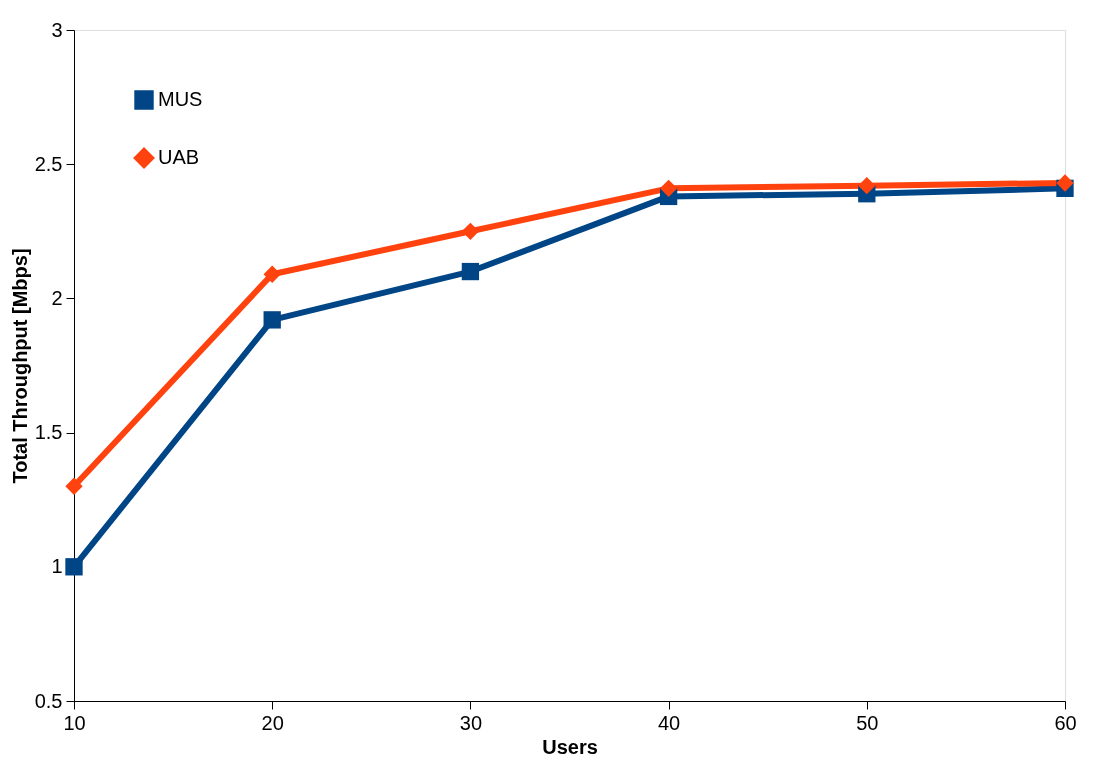 The width and height of the screenshot is (1102, 767). I want to click on legend-label: MUS, so click(180, 99).